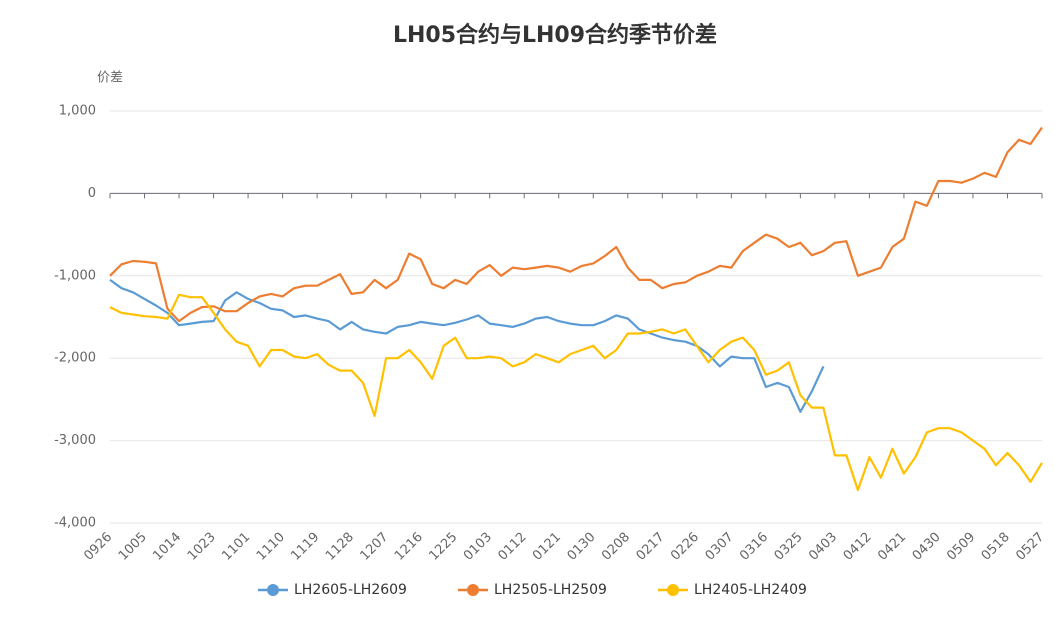  What do you see at coordinates (685, 547) in the screenshot?
I see `x-tick-label: 0226` at bounding box center [685, 547].